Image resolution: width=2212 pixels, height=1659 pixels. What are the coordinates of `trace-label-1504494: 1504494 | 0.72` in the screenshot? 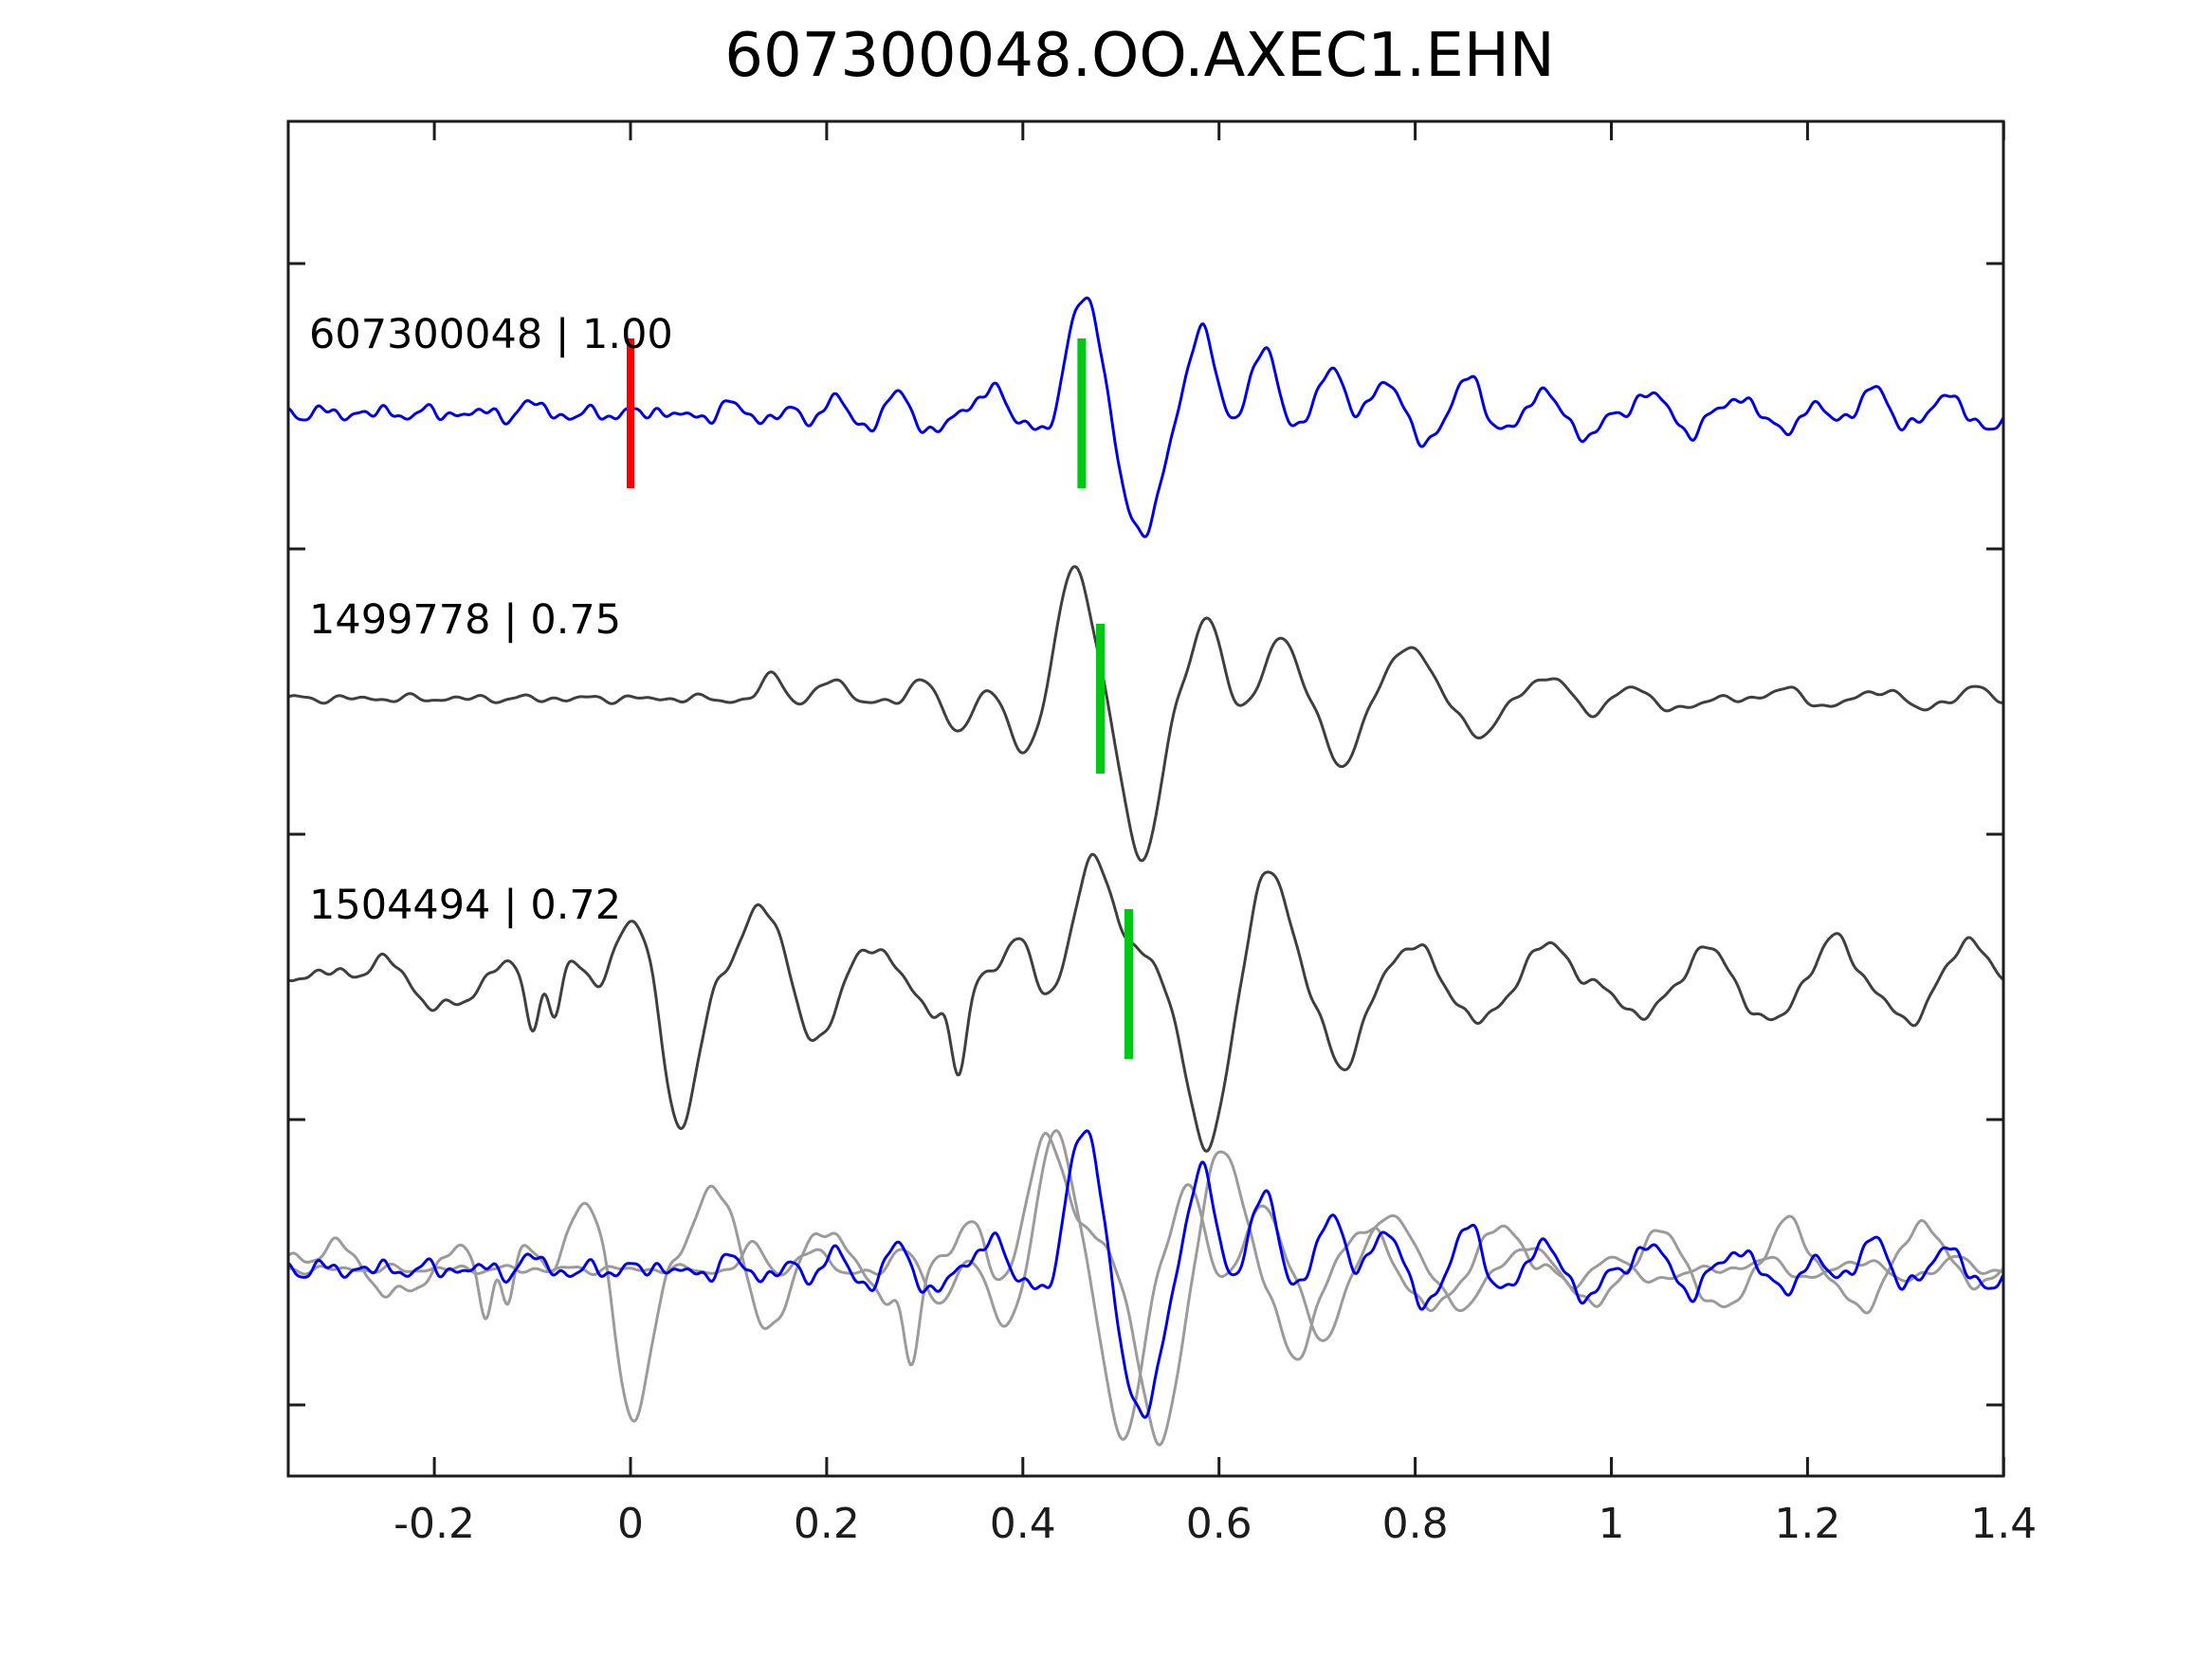 It's located at (465, 905).